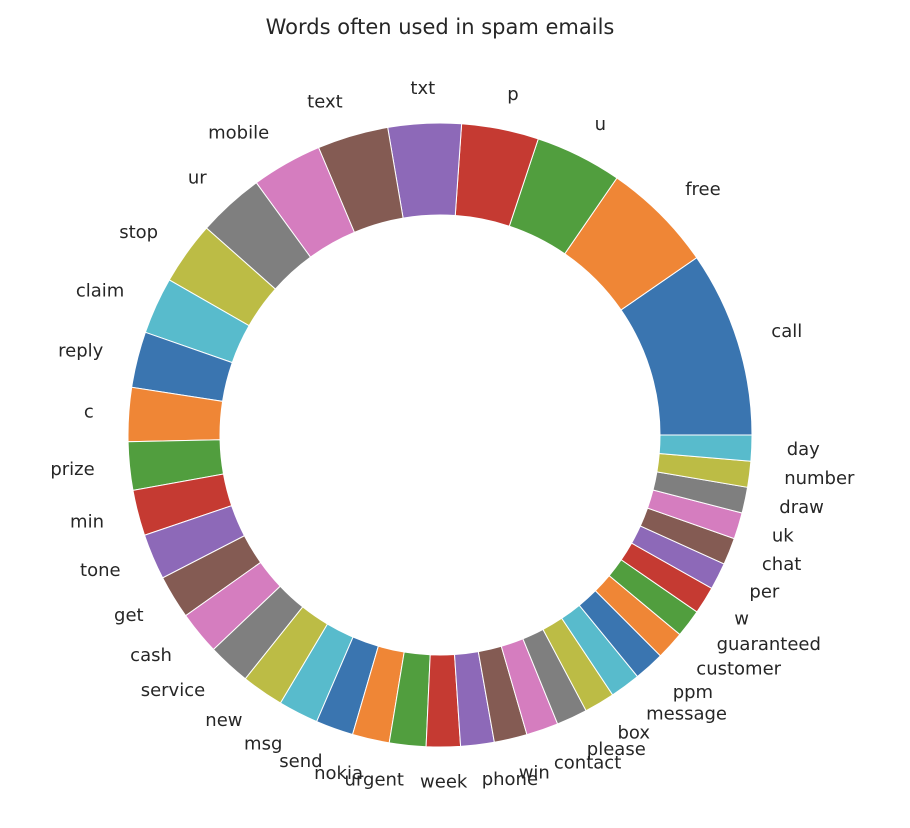 The height and width of the screenshot is (828, 910). What do you see at coordinates (769, 644) in the screenshot?
I see `slice-label-guaranteed: guaranteed` at bounding box center [769, 644].